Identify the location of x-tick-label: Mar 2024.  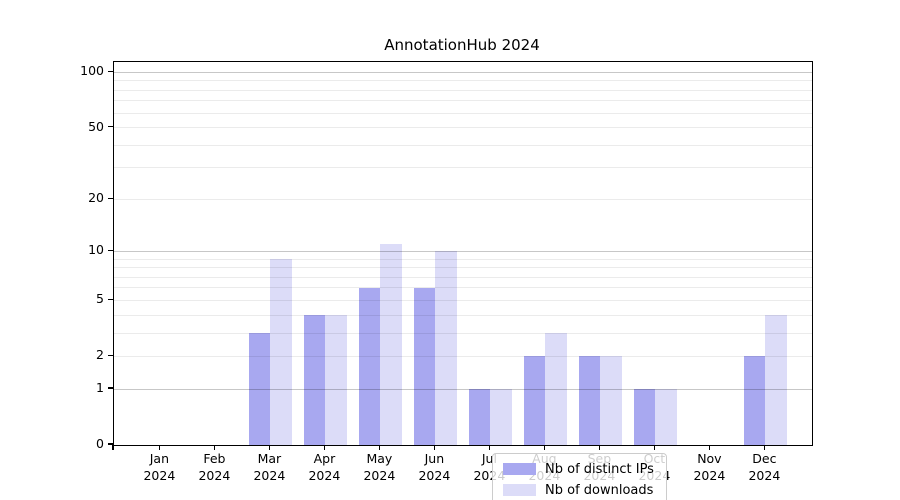
(269, 467).